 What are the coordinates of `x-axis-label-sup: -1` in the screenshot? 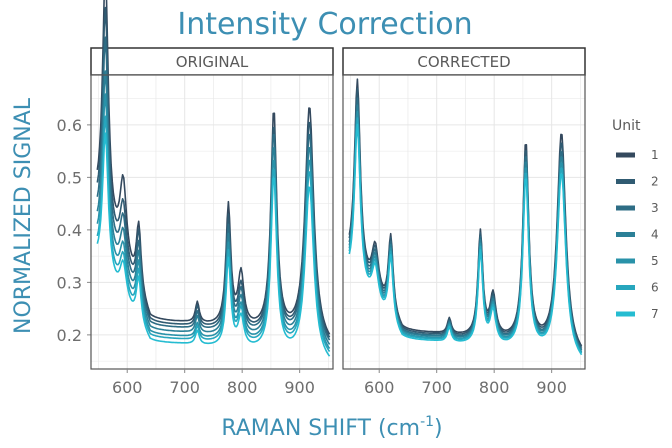 It's located at (427, 422).